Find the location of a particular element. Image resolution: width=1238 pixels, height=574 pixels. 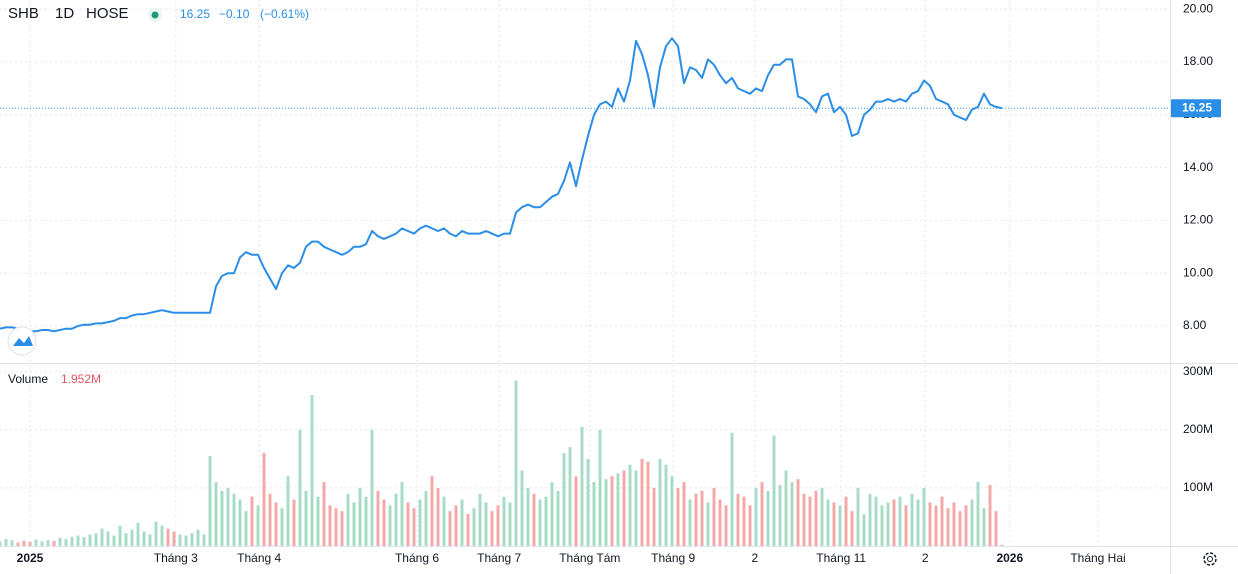

status-dot is located at coordinates (155, 15).